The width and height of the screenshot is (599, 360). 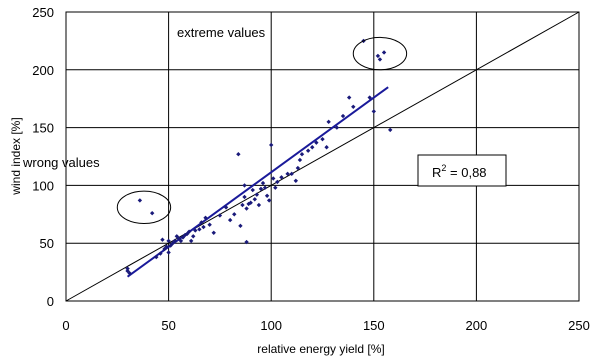 What do you see at coordinates (61, 162) in the screenshot?
I see `annotation-wrong-values: wrong values` at bounding box center [61, 162].